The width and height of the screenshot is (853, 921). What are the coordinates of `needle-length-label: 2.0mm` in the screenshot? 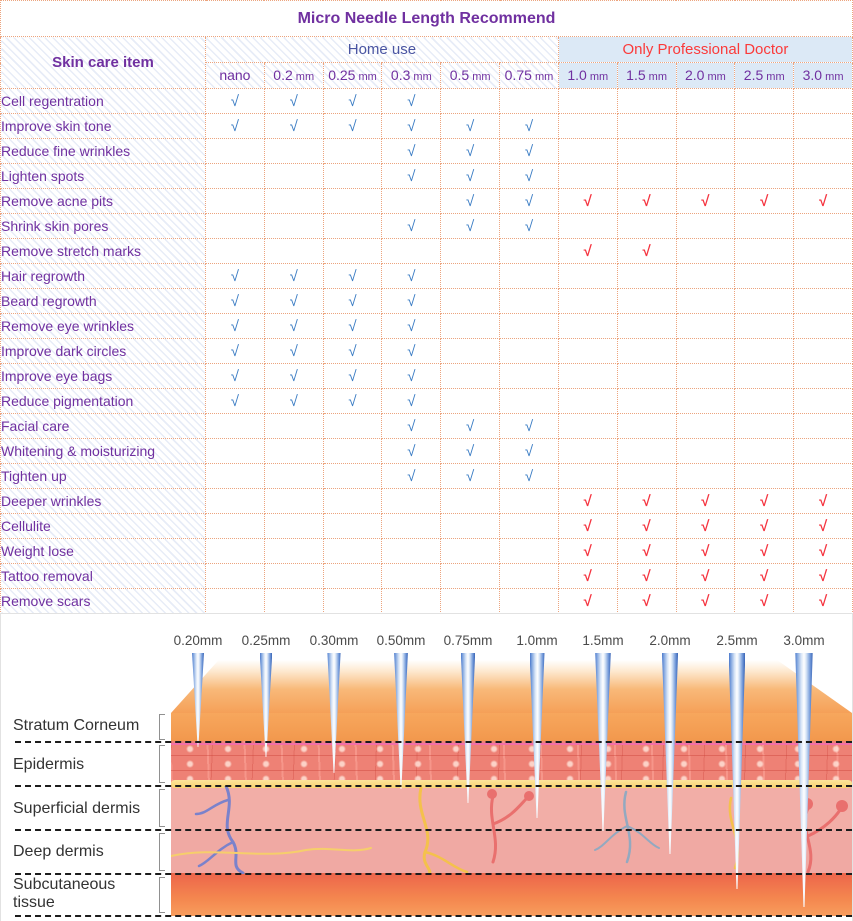 It's located at (670, 640).